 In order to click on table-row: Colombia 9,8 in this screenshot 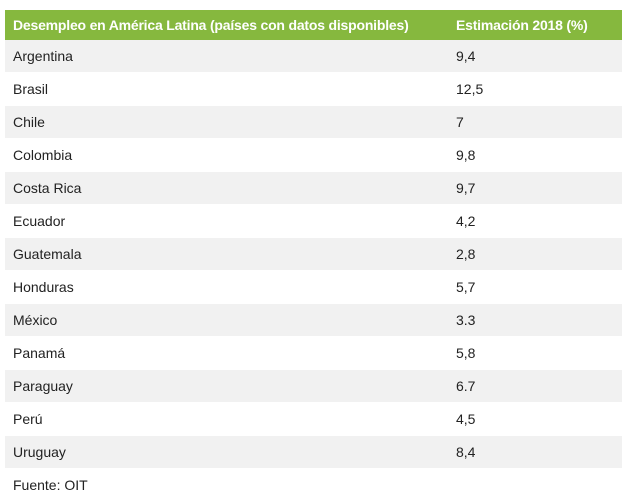, I will do `click(313, 155)`.